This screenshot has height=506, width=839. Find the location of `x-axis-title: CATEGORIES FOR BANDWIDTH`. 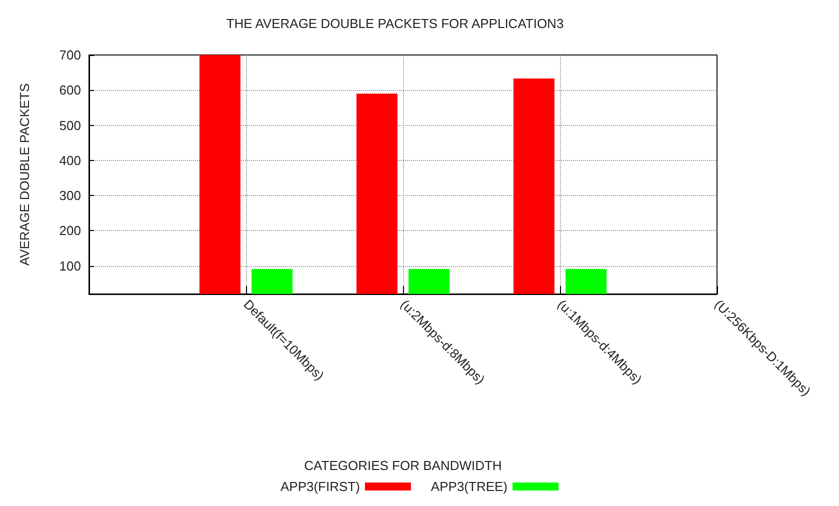

x-axis-title: CATEGORIES FOR BANDWIDTH is located at coordinates (403, 465).